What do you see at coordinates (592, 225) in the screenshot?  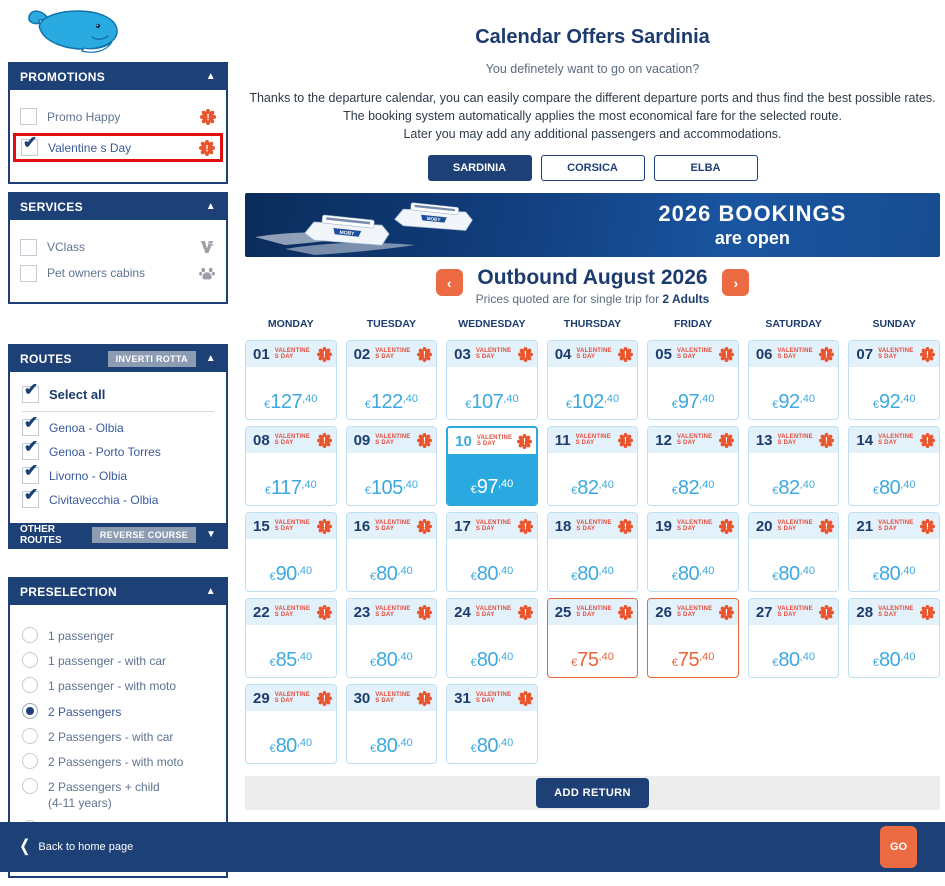 I see `bookings-banner: MOBY MOBY 2026 BOOKINGS are open` at bounding box center [592, 225].